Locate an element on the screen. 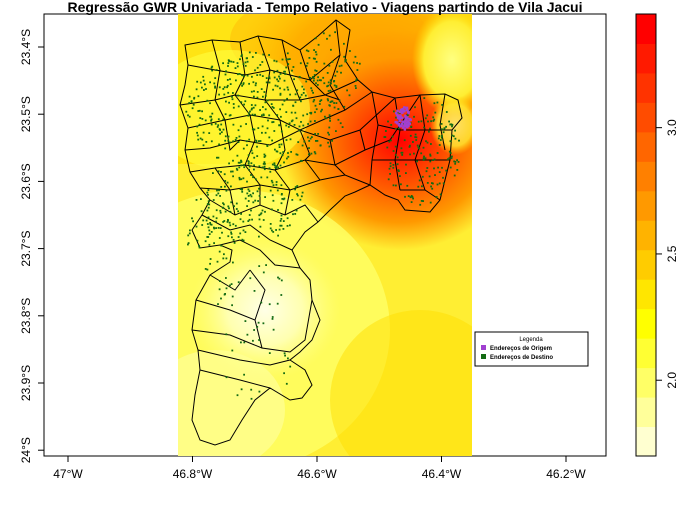  x-tick-label: 46.8°W is located at coordinates (193, 474).